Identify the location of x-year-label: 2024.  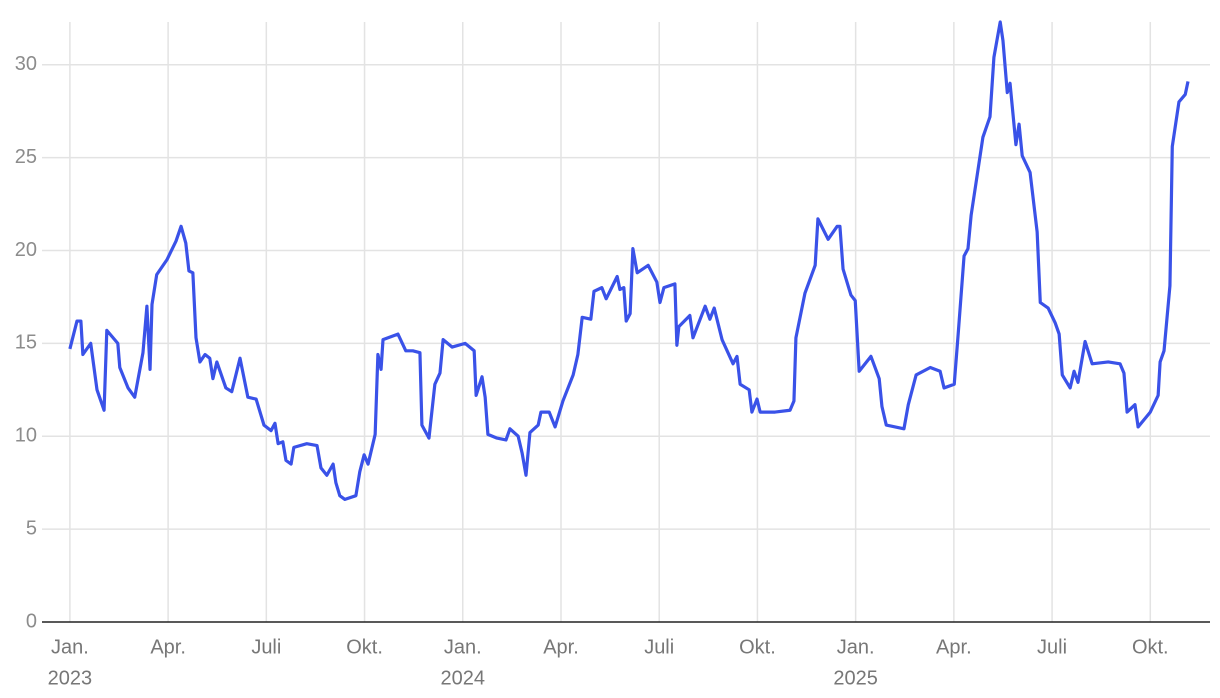
(463, 678).